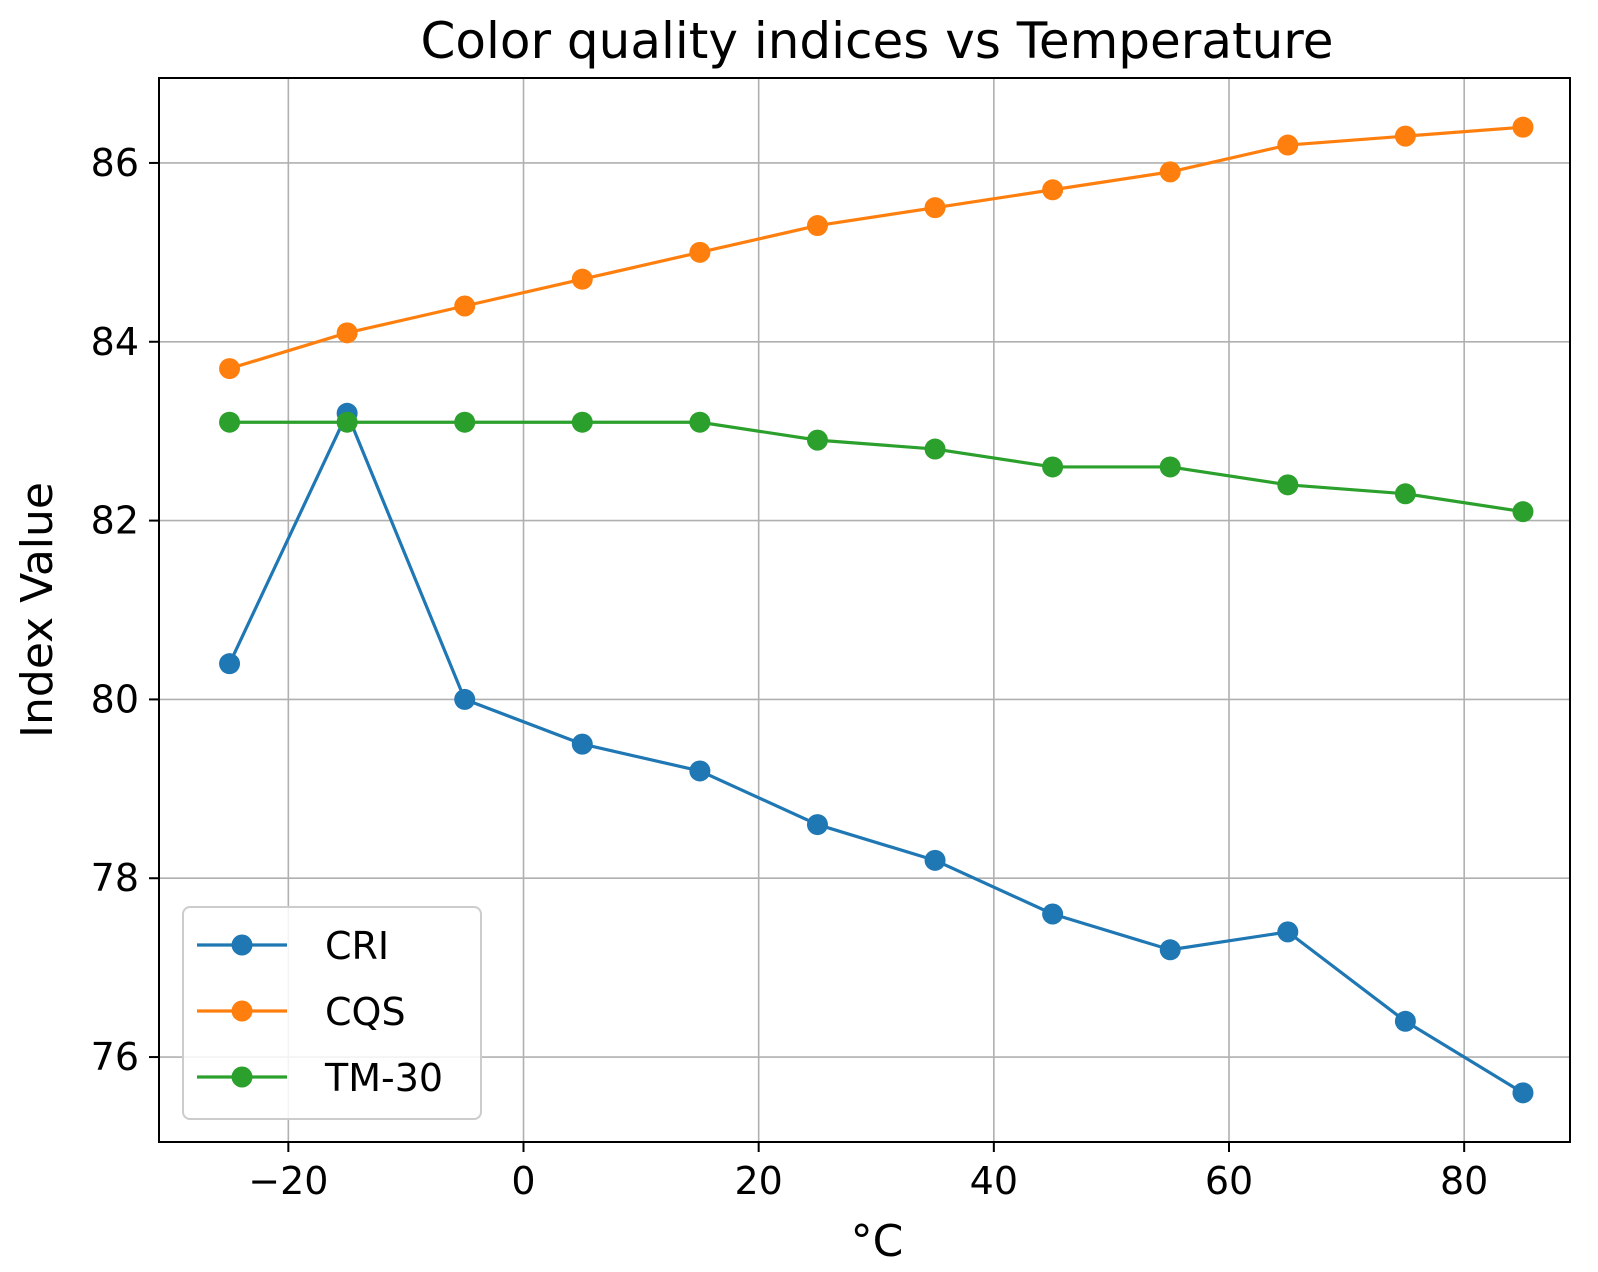 The width and height of the screenshot is (1598, 1272). What do you see at coordinates (115, 878) in the screenshot?
I see `y-tick-label: 78` at bounding box center [115, 878].